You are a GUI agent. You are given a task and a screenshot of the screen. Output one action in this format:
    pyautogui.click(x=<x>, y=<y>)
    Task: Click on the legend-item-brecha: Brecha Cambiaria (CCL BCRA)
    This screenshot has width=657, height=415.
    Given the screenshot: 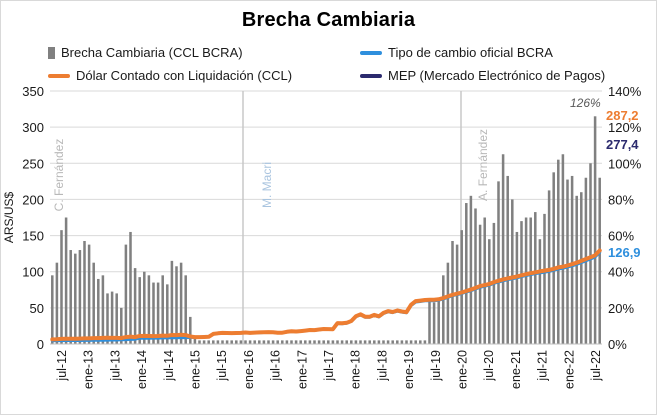 What is the action you would take?
    pyautogui.click(x=145, y=52)
    